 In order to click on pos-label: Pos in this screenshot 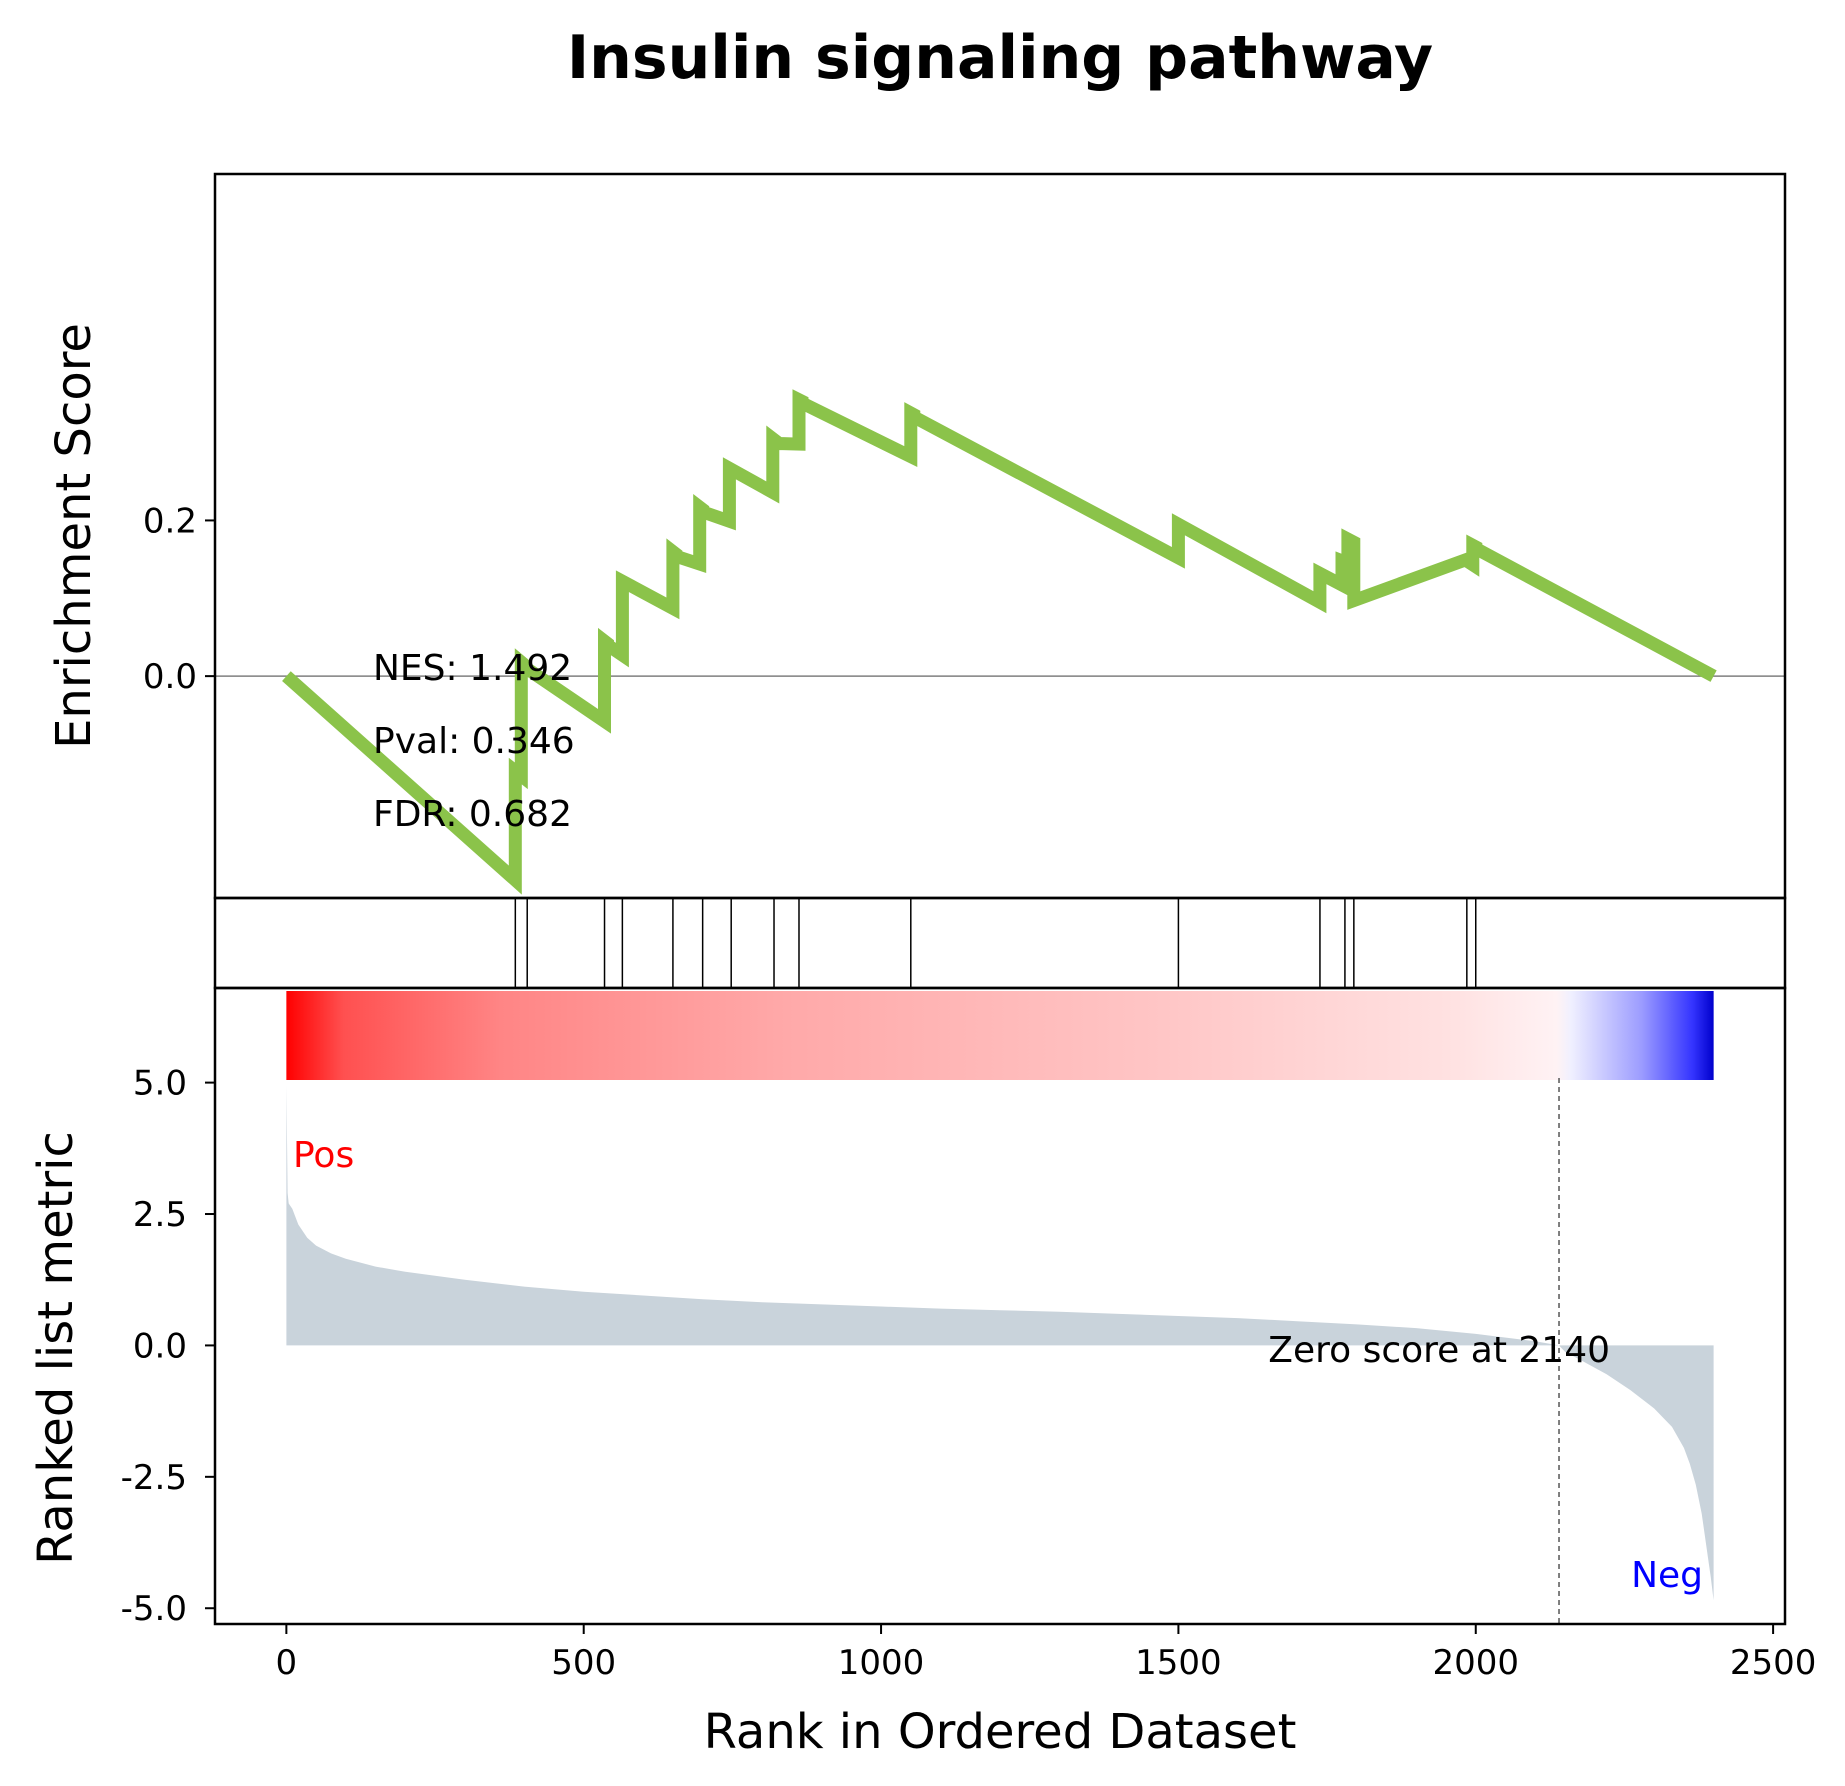, I will do `click(323, 1155)`.